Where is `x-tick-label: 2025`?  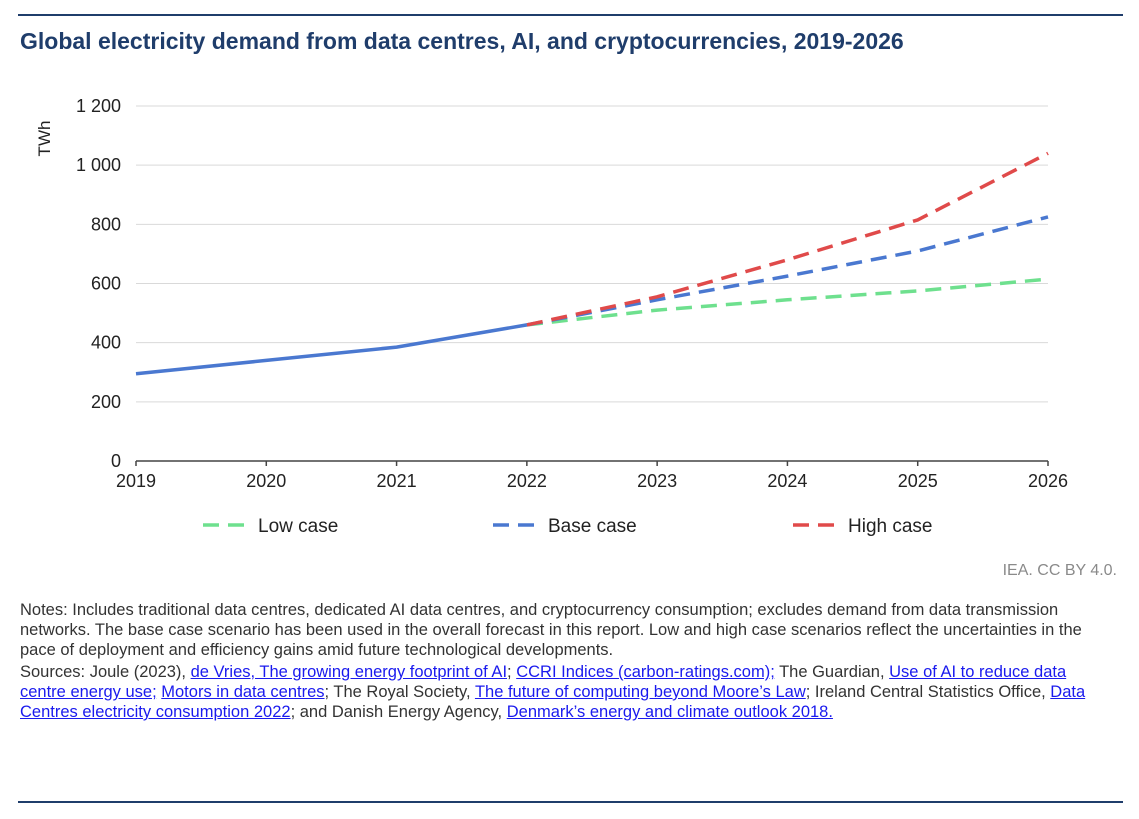
x-tick-label: 2025 is located at coordinates (918, 481).